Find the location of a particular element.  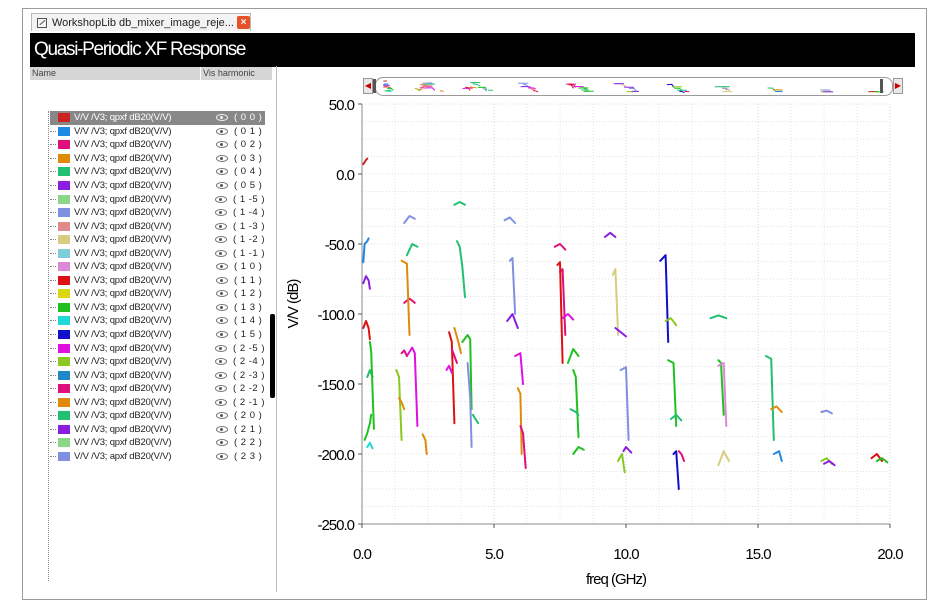

legend-item: V/V /V3; qpxf dB20(V/V) ( 2 2 ) is located at coordinates (157, 443).